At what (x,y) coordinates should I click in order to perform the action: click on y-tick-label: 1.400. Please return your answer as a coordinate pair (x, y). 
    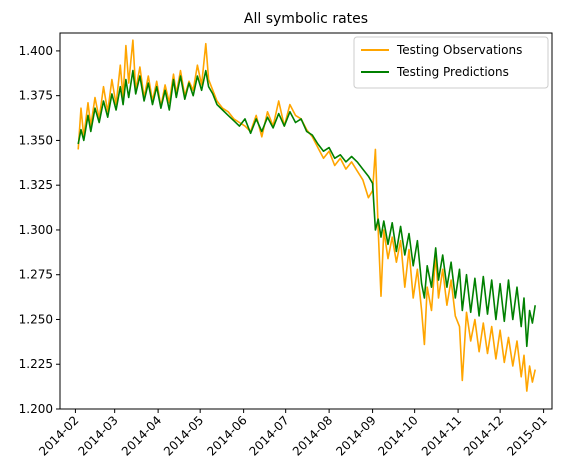
    Looking at the image, I should click on (36, 51).